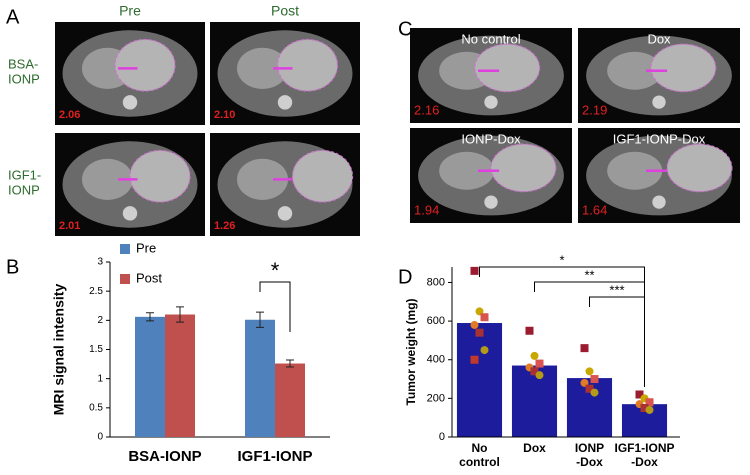 This screenshot has width=750, height=475. I want to click on column-label: Post, so click(285, 11).